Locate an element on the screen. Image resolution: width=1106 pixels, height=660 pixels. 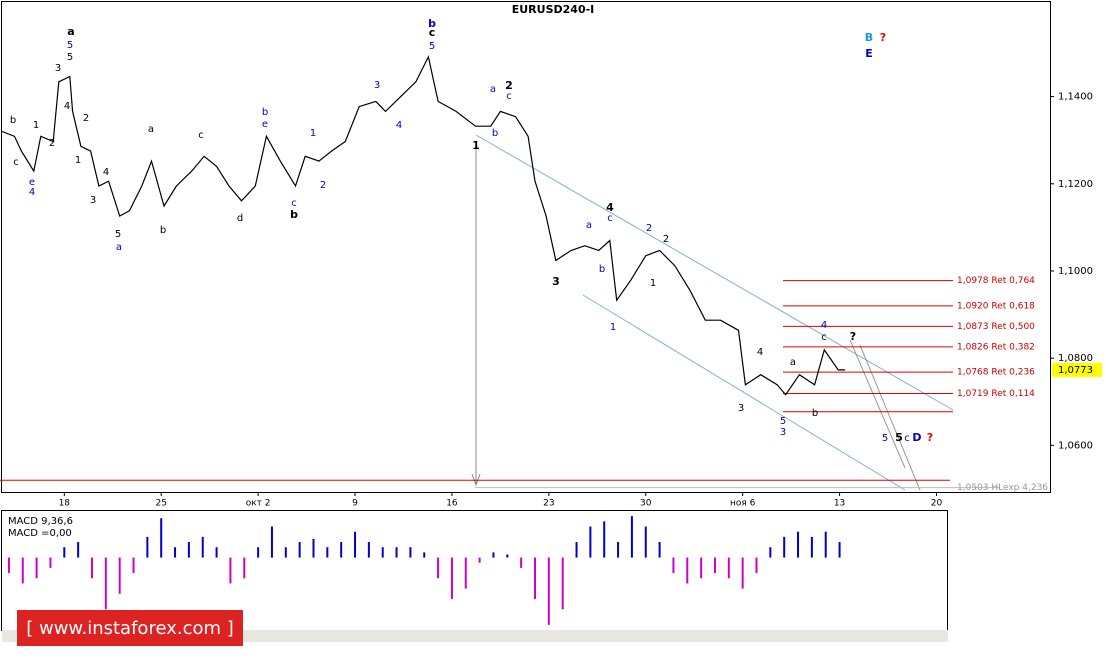
level-label: 1,0826 Ret 0,382 is located at coordinates (996, 347).